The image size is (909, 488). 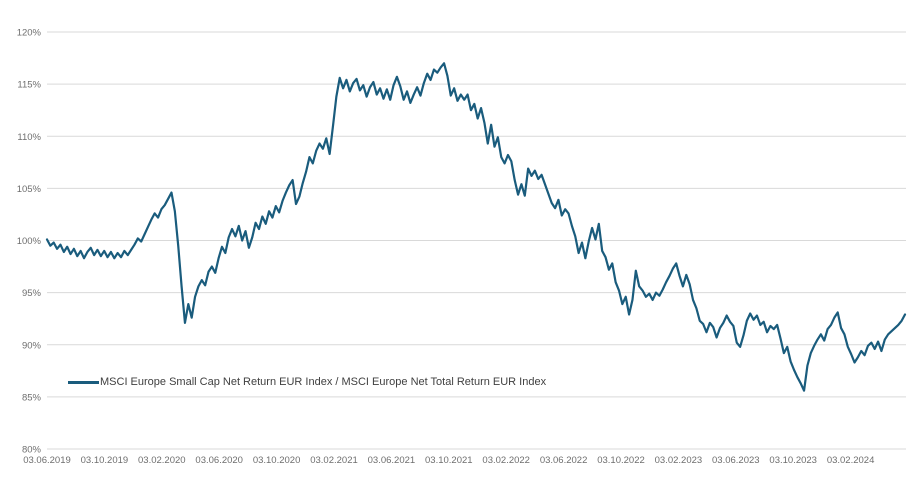 I want to click on x-axis-label: 03.02.2022, so click(x=506, y=460).